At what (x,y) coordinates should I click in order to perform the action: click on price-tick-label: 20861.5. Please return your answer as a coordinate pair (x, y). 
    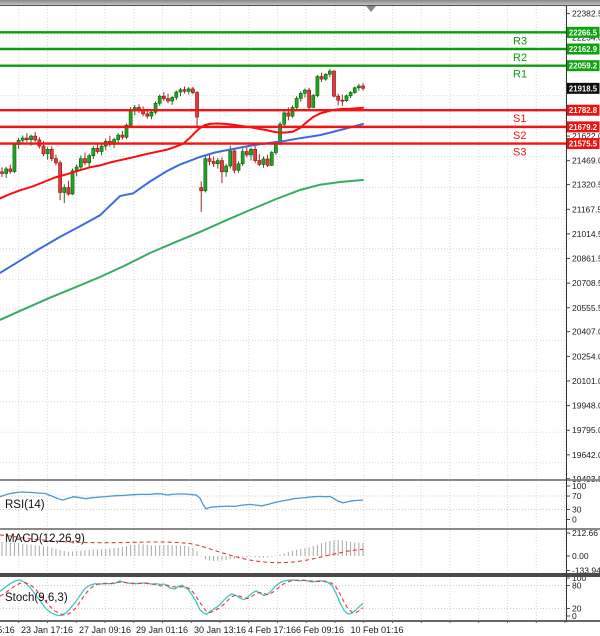
    Looking at the image, I should click on (586, 259).